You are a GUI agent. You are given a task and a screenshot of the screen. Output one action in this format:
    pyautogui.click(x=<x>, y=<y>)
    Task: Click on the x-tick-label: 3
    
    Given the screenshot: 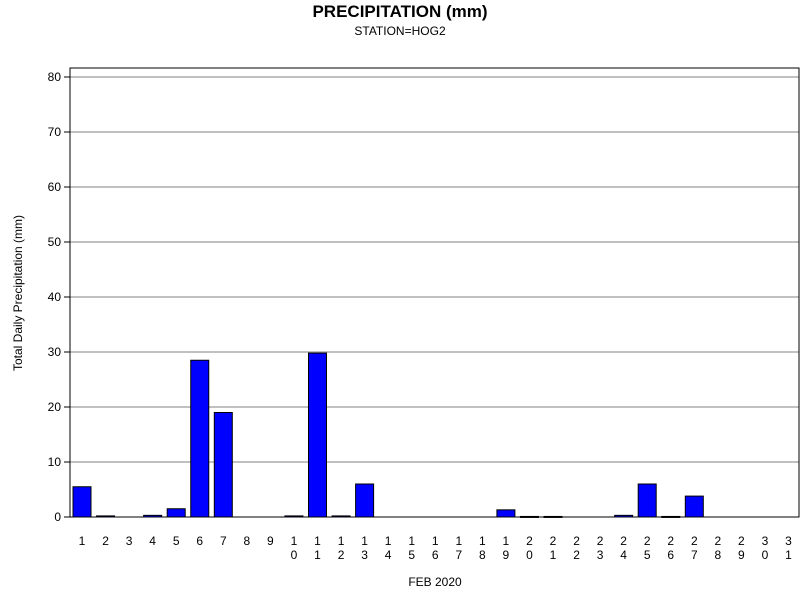 What is the action you would take?
    pyautogui.click(x=129, y=541)
    